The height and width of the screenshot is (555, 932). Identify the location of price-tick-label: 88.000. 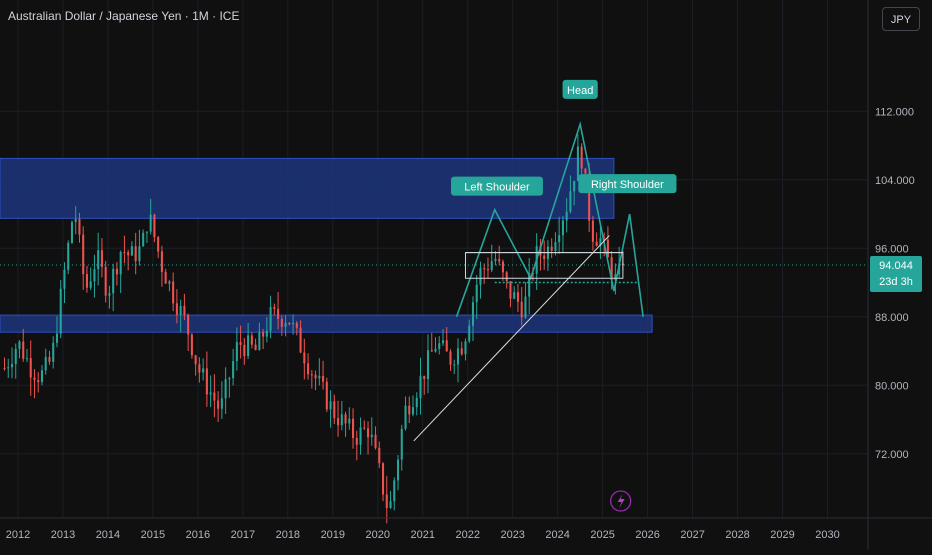
(892, 318).